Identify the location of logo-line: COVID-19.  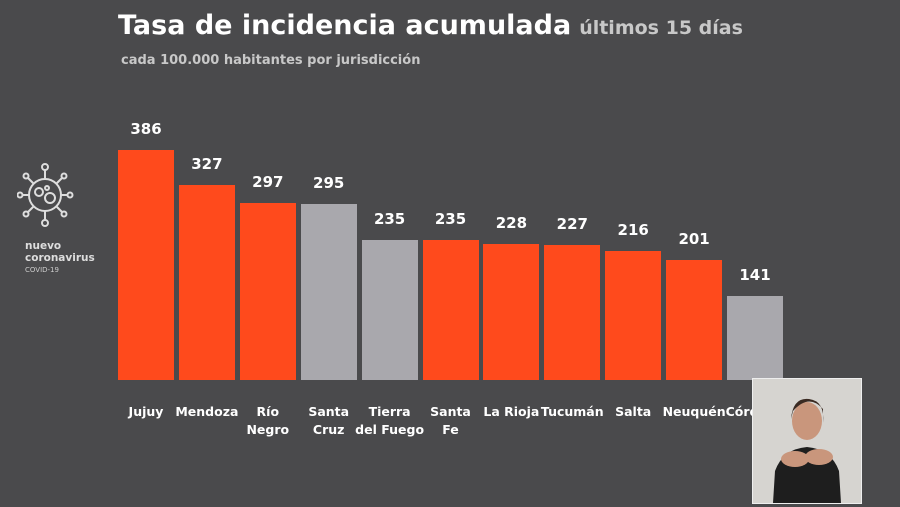
(42, 270).